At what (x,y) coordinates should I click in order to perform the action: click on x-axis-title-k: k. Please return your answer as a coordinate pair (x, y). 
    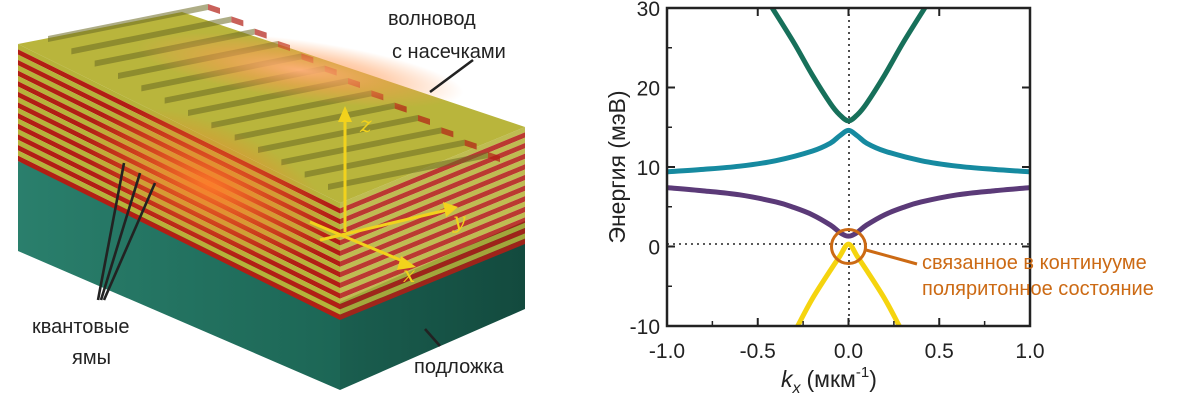
    Looking at the image, I should click on (787, 379).